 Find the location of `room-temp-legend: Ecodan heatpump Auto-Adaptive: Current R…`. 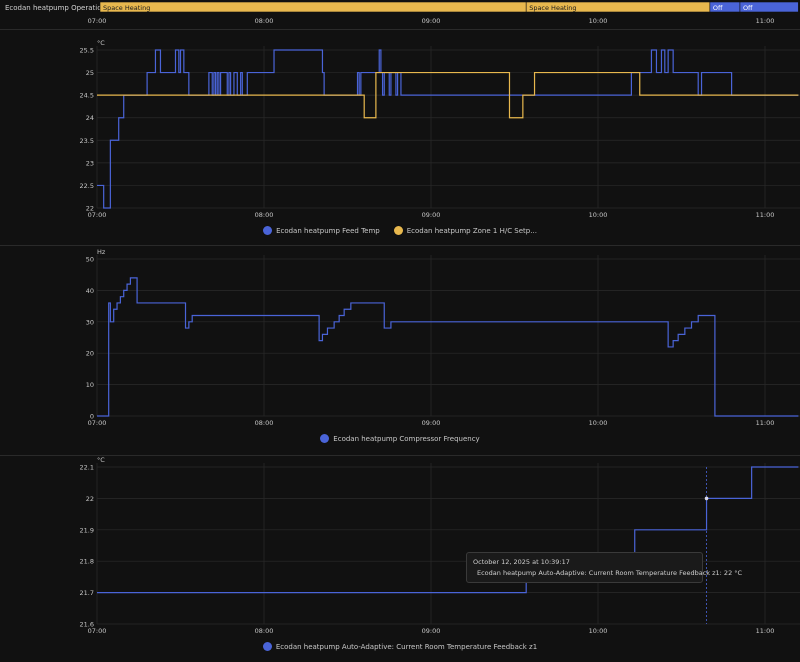

room-temp-legend: Ecodan heatpump Auto-Adaptive: Current R… is located at coordinates (400, 646).